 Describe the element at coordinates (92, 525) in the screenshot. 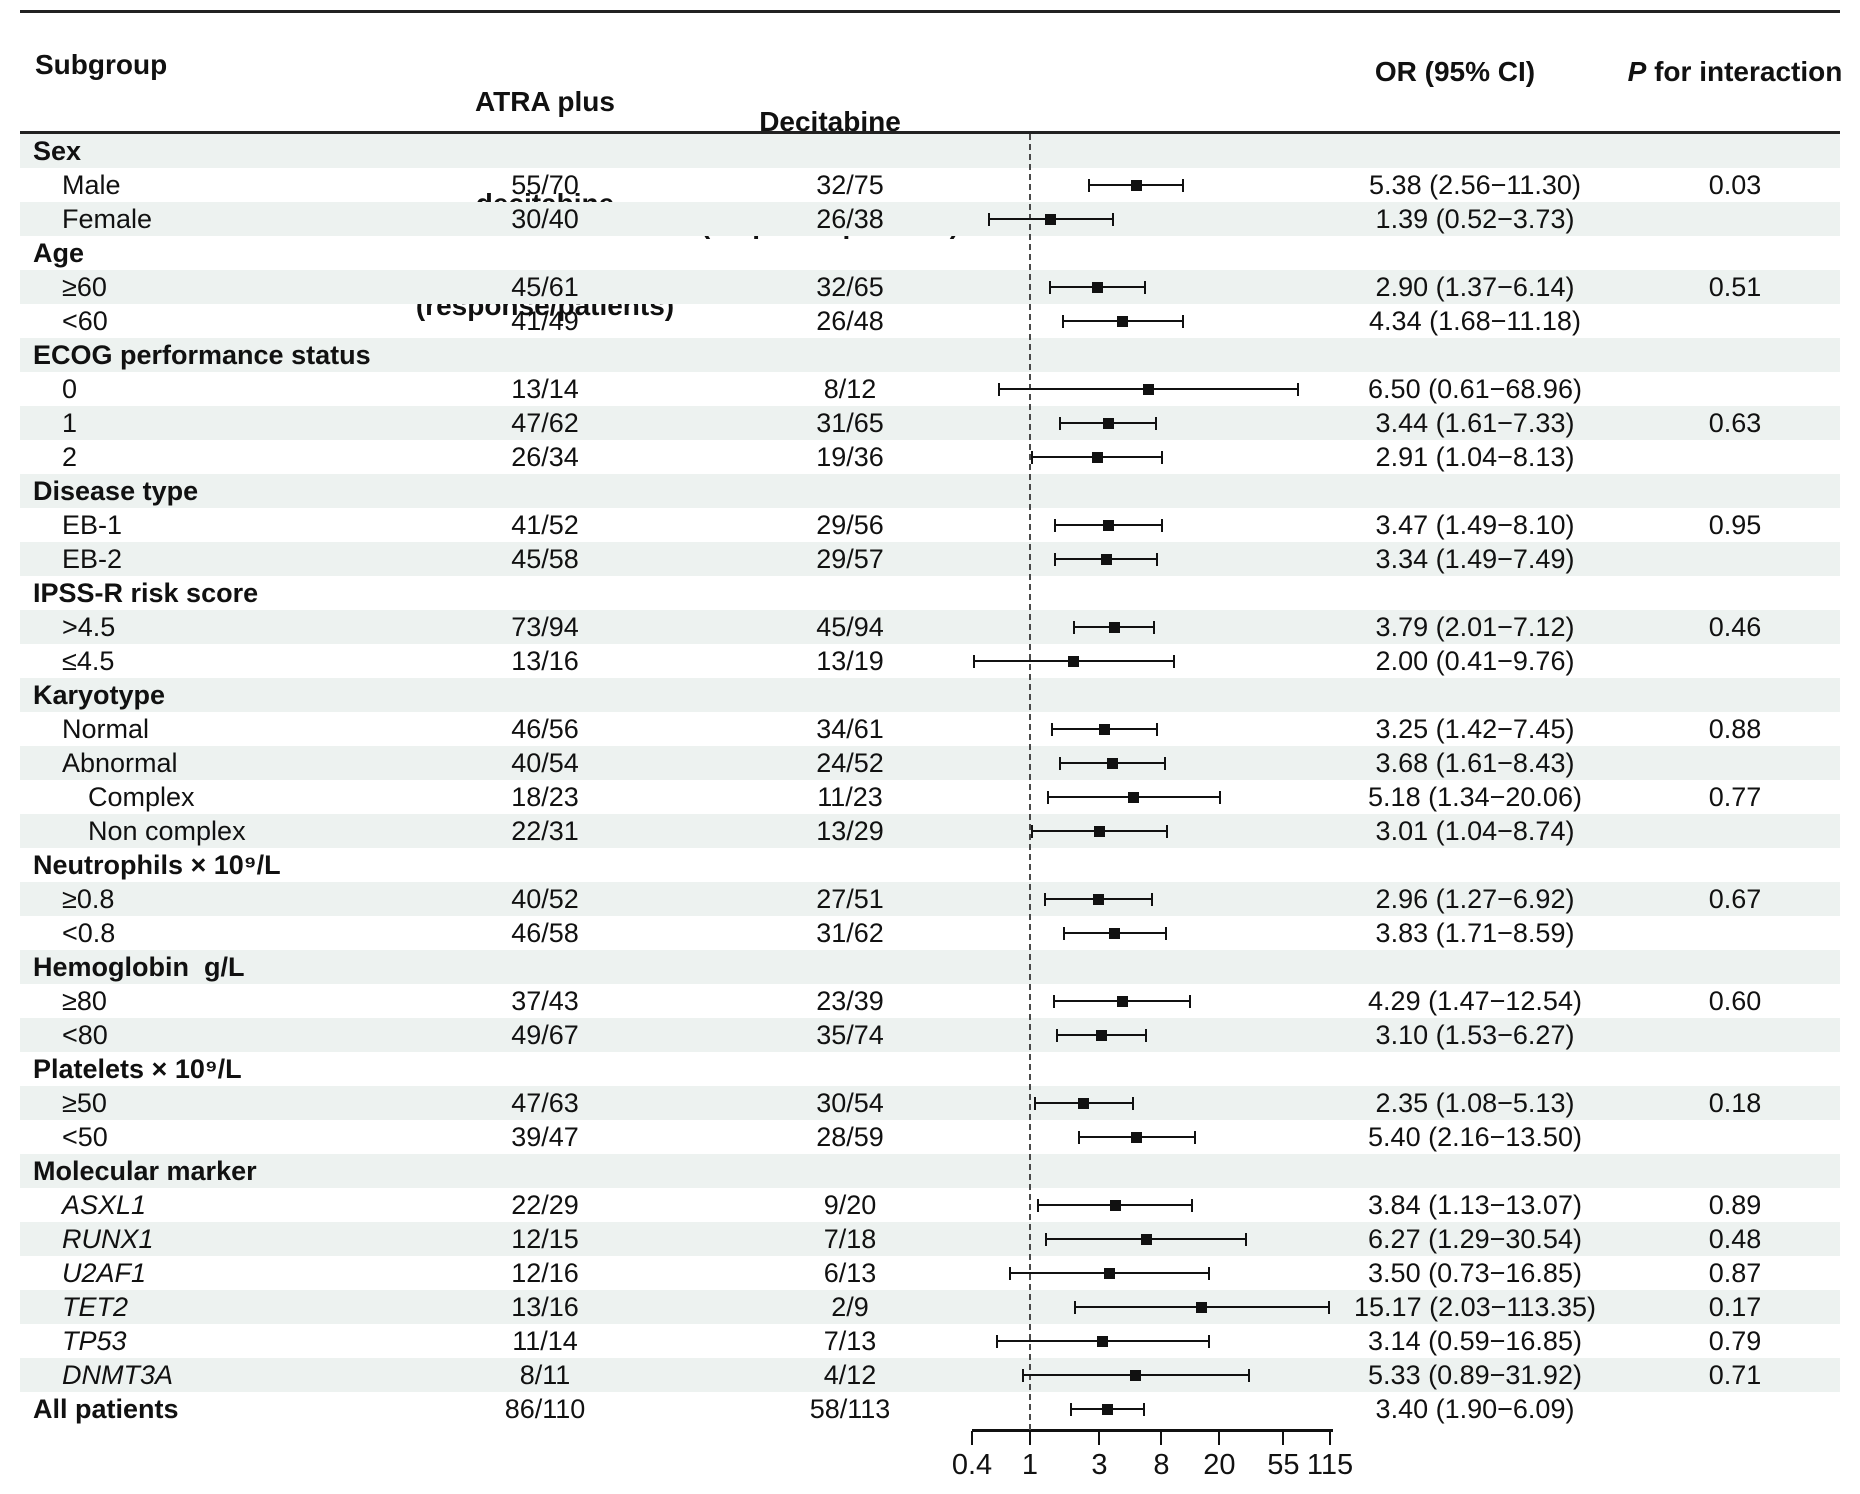

I see `subgroup-label: EB-1` at that location.